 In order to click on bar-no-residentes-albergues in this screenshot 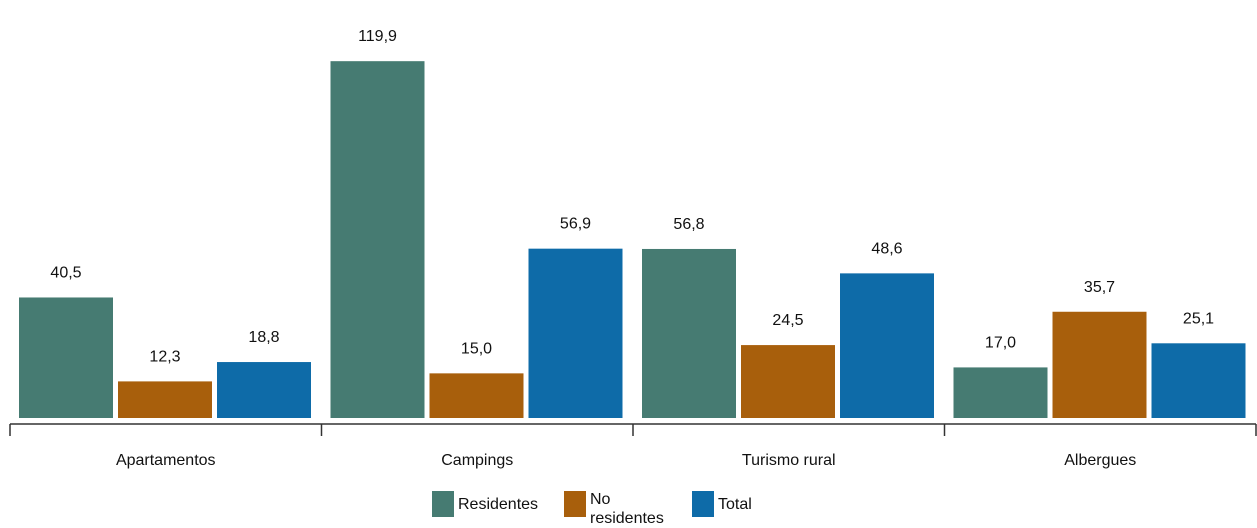, I will do `click(1099, 364)`.